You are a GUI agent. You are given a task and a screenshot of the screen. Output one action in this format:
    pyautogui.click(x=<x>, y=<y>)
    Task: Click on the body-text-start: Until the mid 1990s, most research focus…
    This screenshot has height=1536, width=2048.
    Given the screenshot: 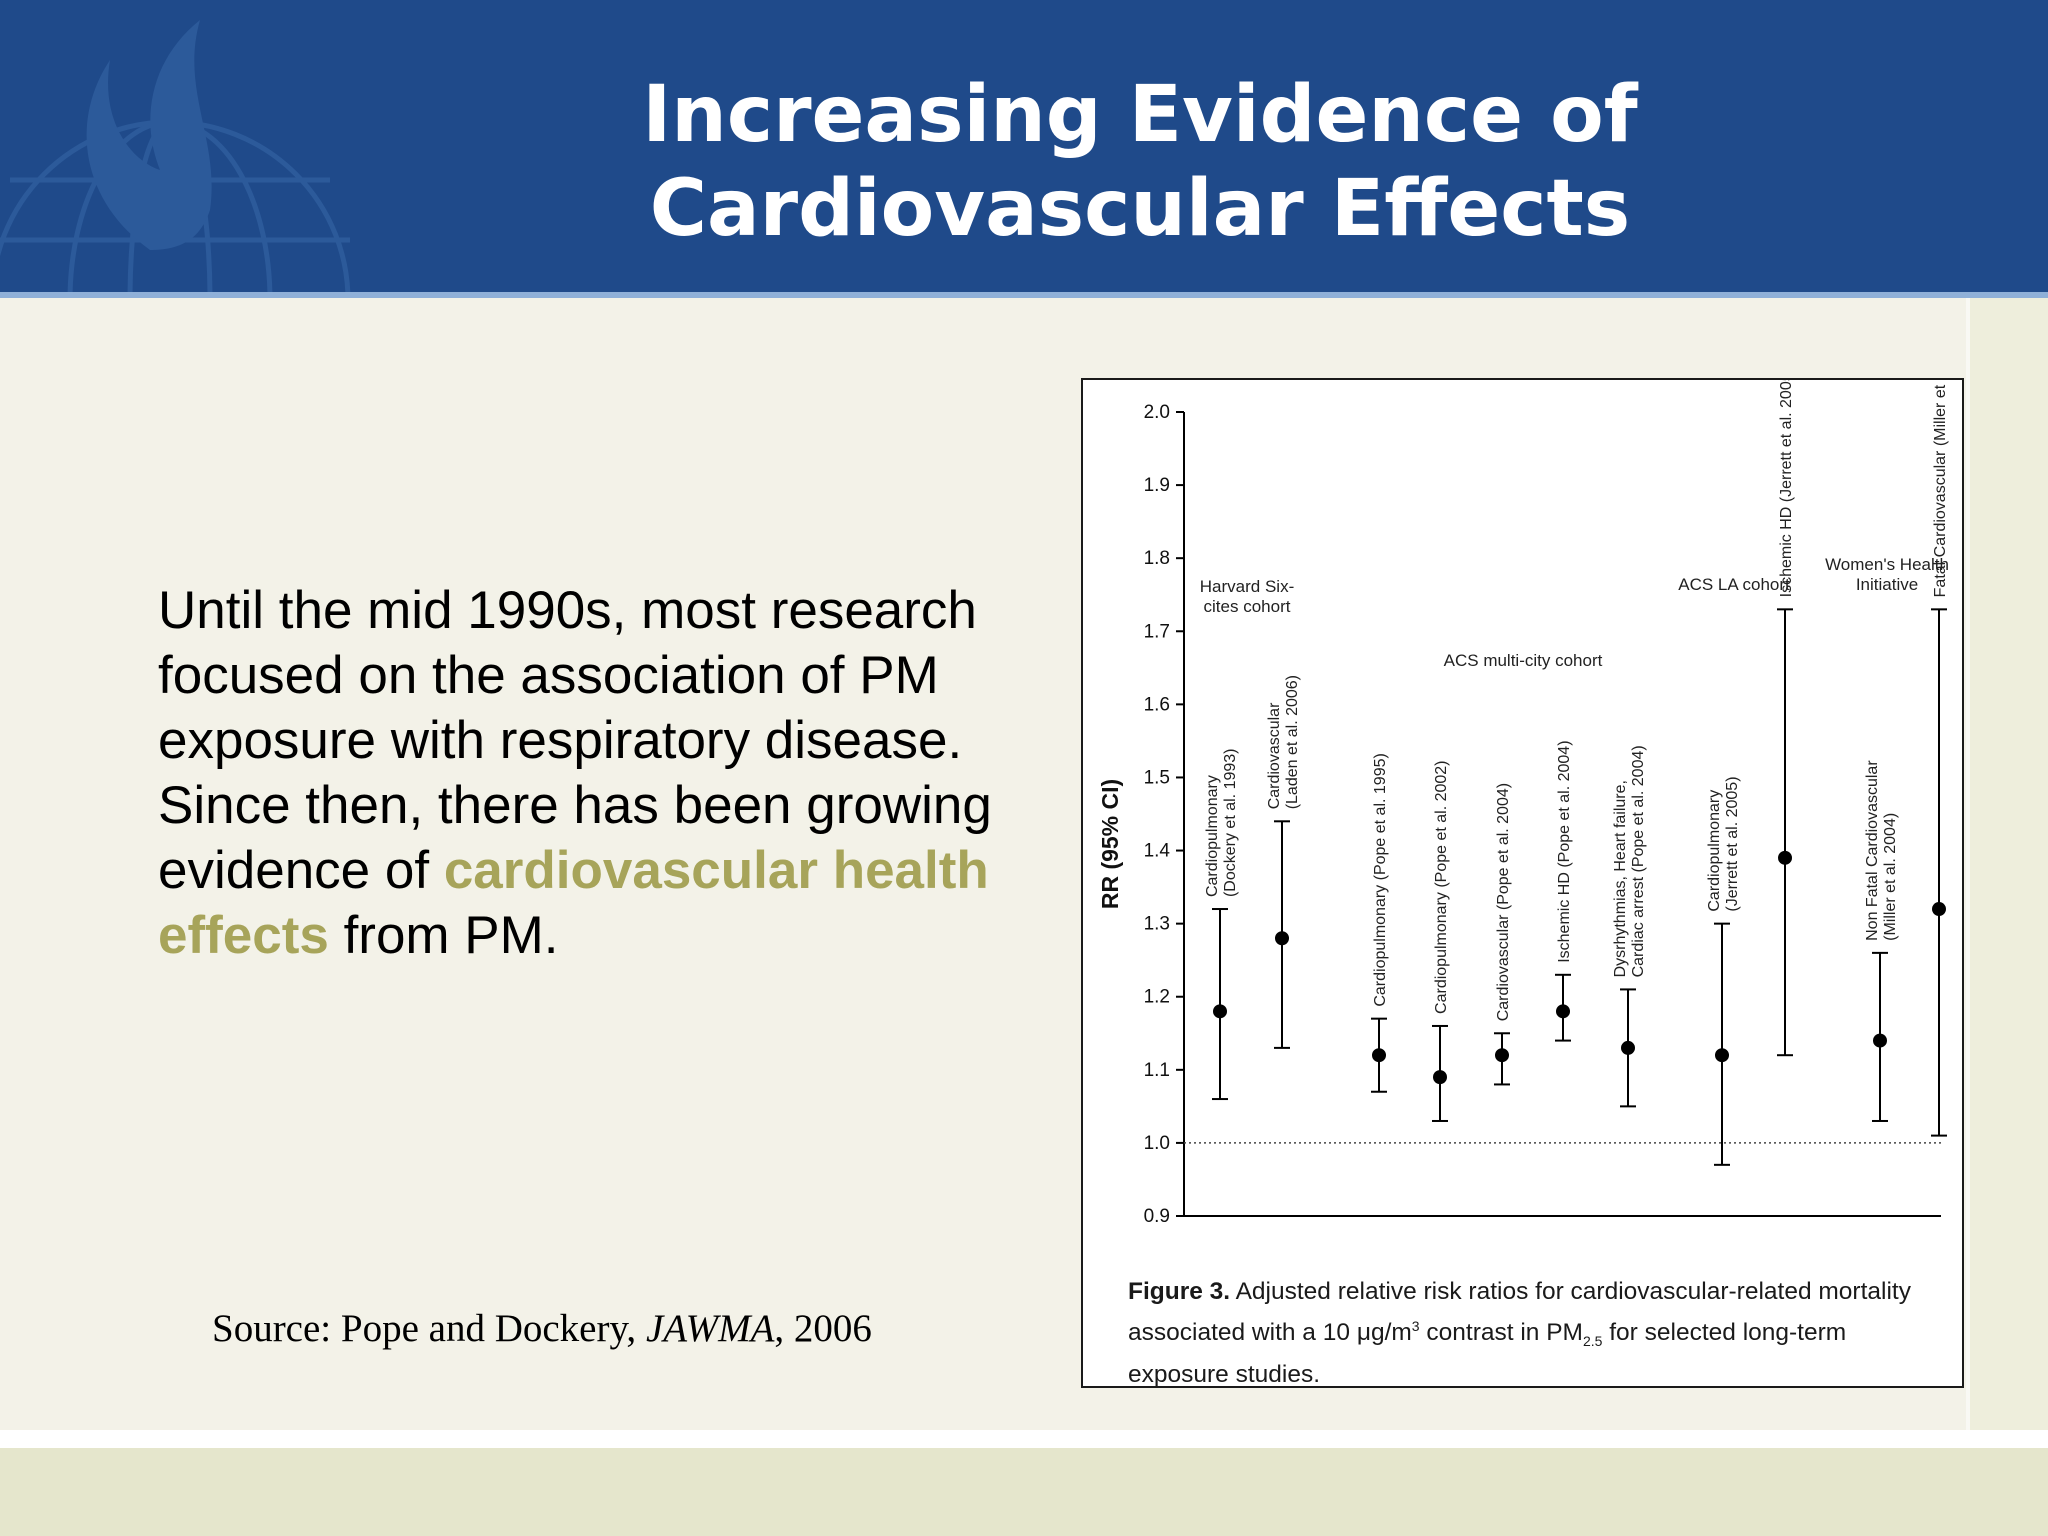 What is the action you would take?
    pyautogui.click(x=575, y=740)
    